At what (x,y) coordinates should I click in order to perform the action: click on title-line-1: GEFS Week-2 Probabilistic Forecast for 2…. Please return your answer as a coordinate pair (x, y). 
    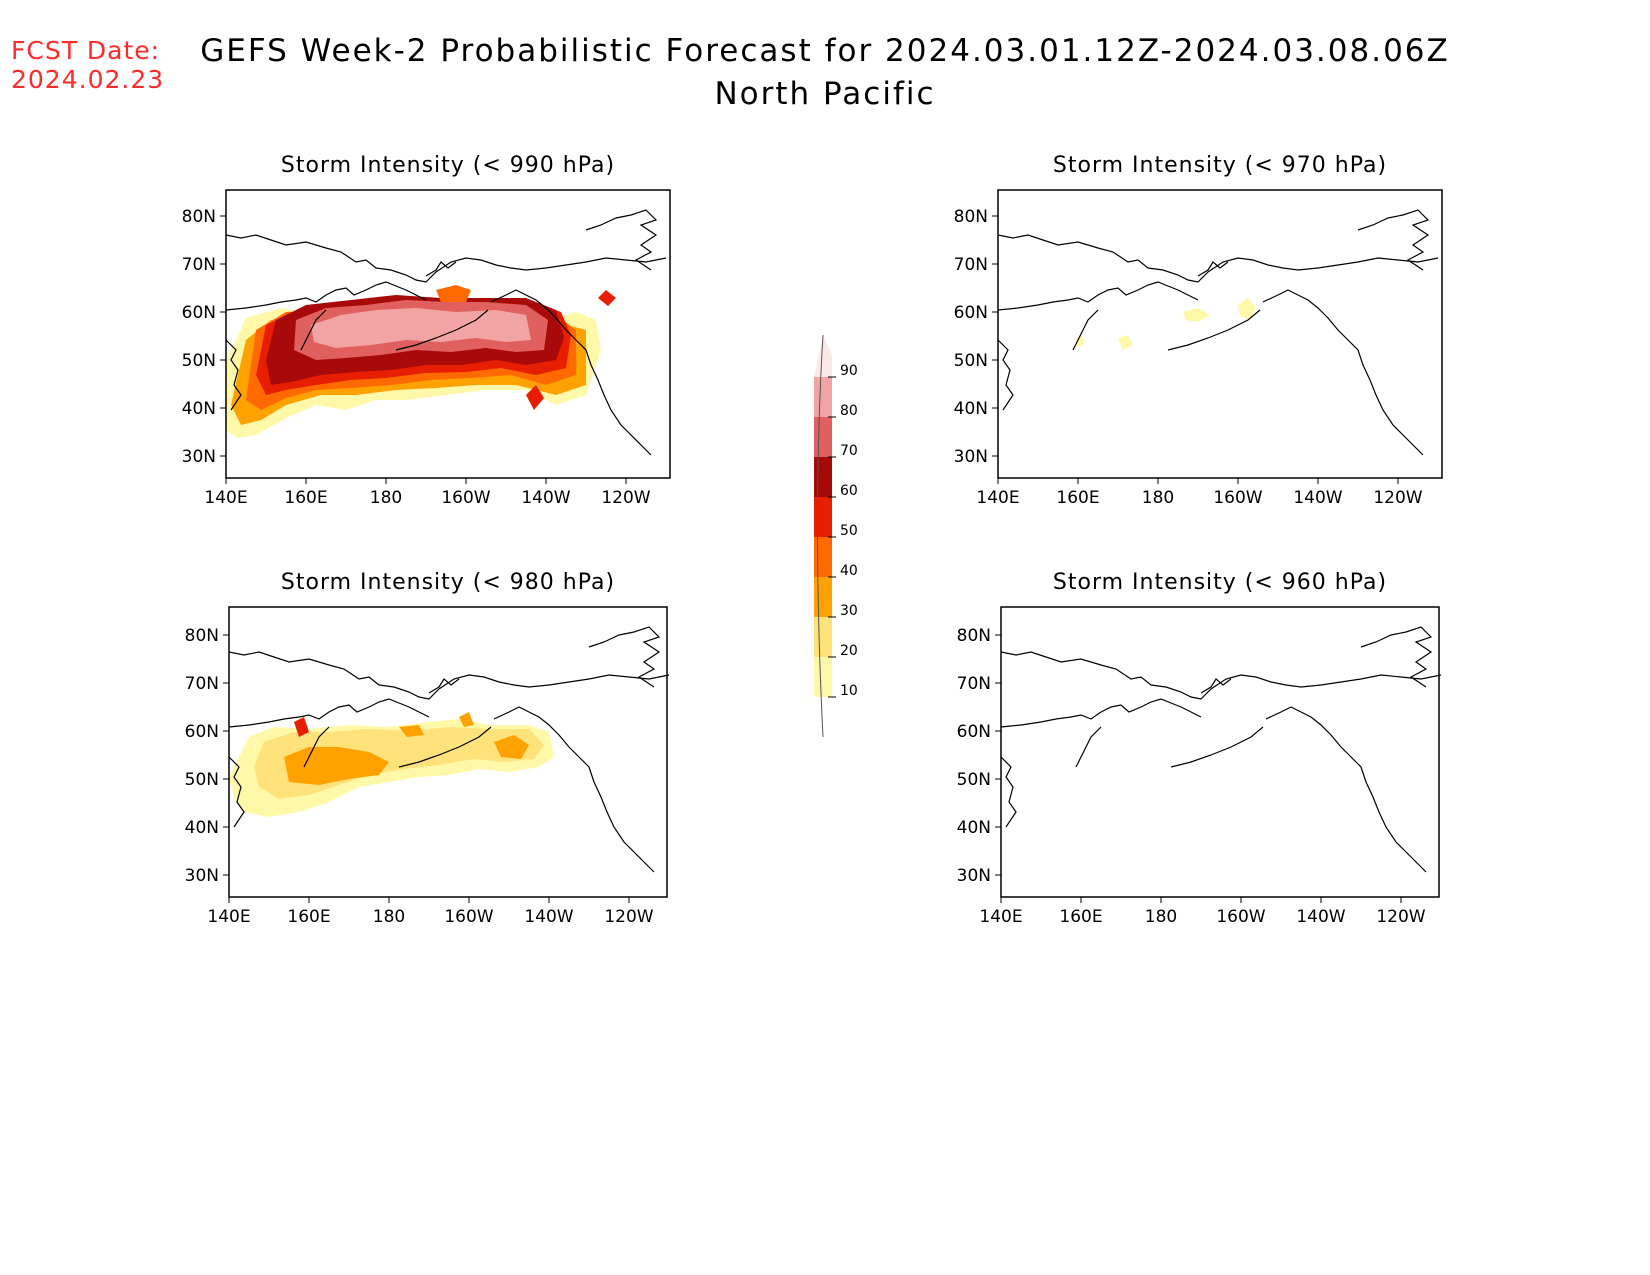
    Looking at the image, I should click on (825, 51).